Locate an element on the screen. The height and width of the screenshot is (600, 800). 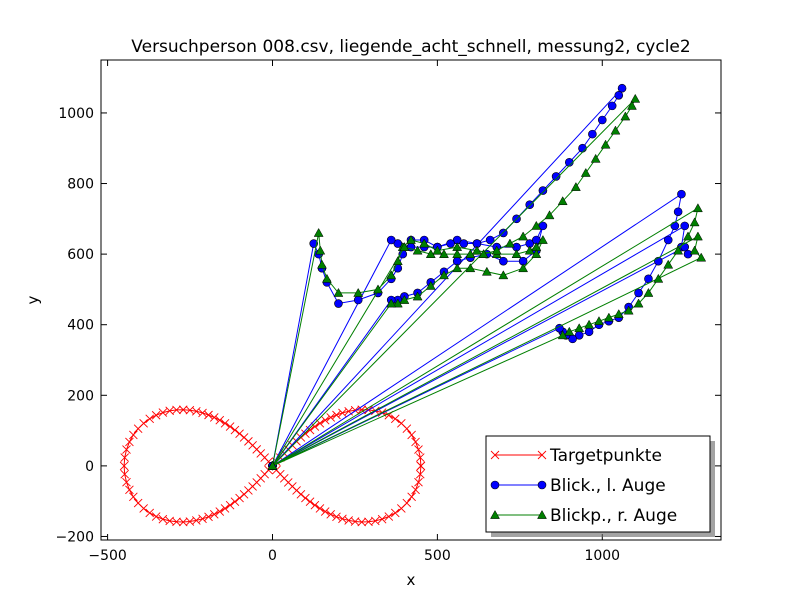
series-0-point-38-b is located at coordinates (239, 498).